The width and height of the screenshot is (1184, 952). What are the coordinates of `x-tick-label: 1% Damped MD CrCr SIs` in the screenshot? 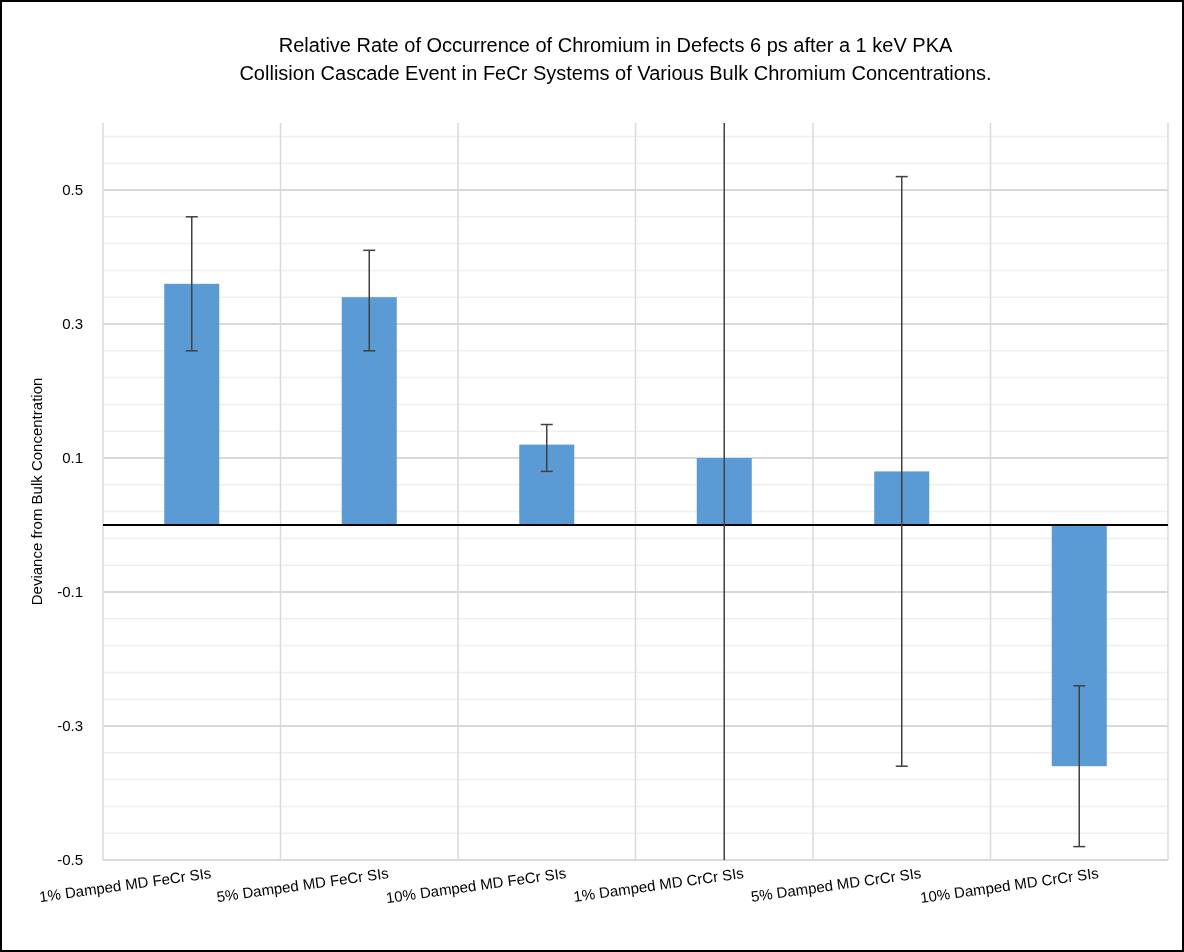 It's located at (658, 884).